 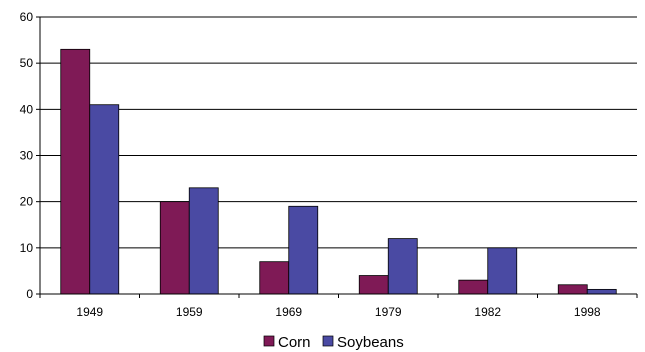 I want to click on y-tick-label: 0, so click(x=29, y=294).